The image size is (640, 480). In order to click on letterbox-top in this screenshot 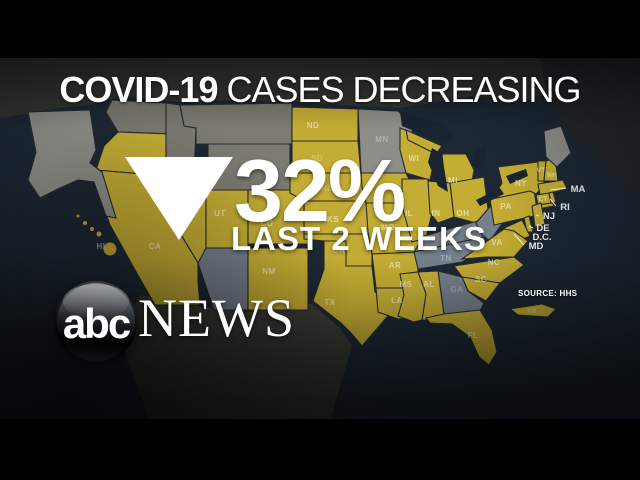, I will do `click(320, 29)`.